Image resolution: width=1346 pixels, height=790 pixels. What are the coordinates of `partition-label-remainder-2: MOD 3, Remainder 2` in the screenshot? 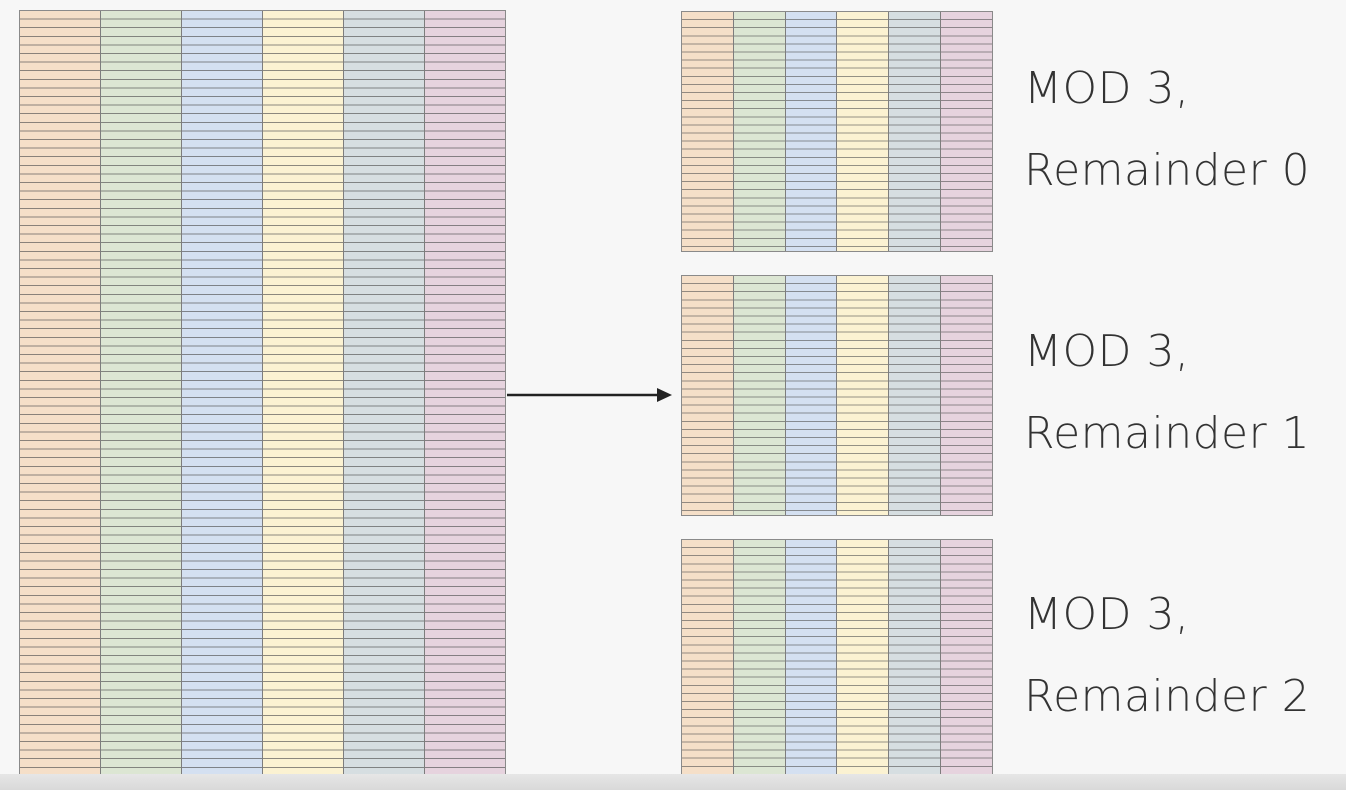 It's located at (1179, 656).